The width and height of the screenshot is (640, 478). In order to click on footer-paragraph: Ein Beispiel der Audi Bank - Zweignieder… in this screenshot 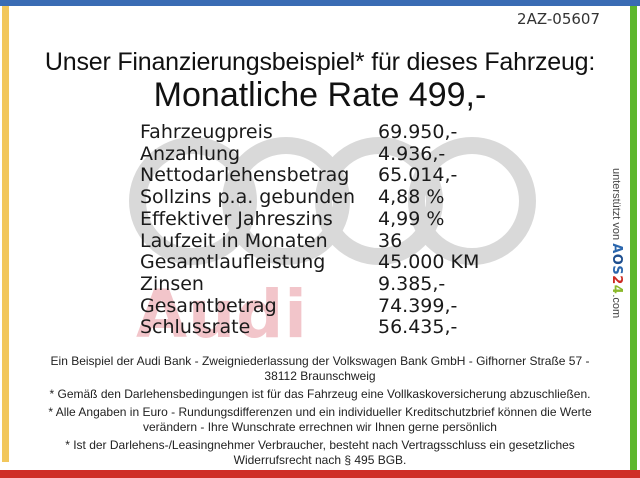, I will do `click(320, 369)`.